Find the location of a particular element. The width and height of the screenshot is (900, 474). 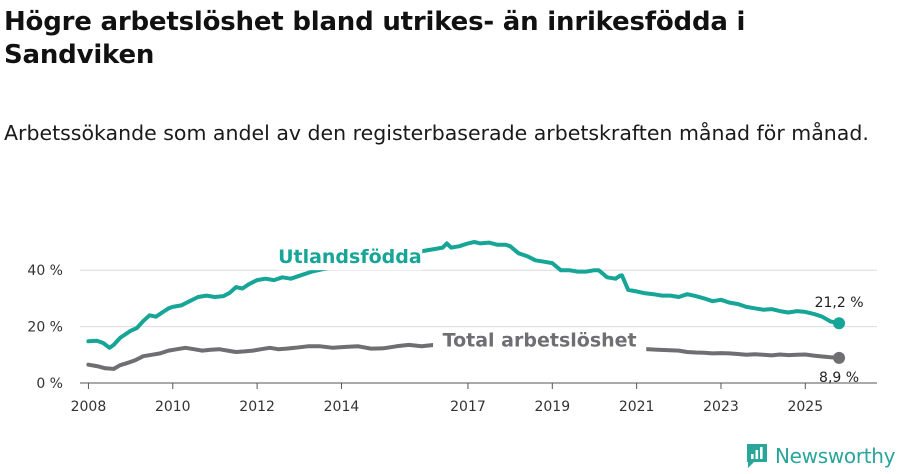

y-tick-label: 0 % is located at coordinates (49, 384).